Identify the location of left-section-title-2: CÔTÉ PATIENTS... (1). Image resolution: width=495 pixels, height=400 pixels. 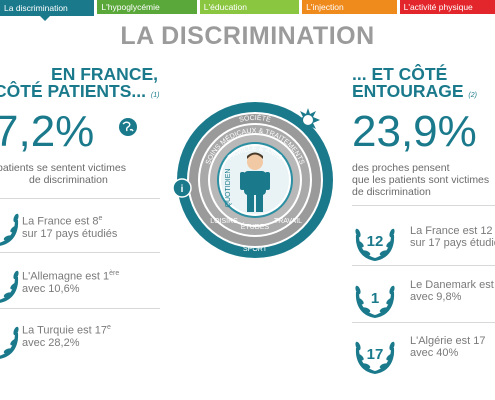
(80, 92).